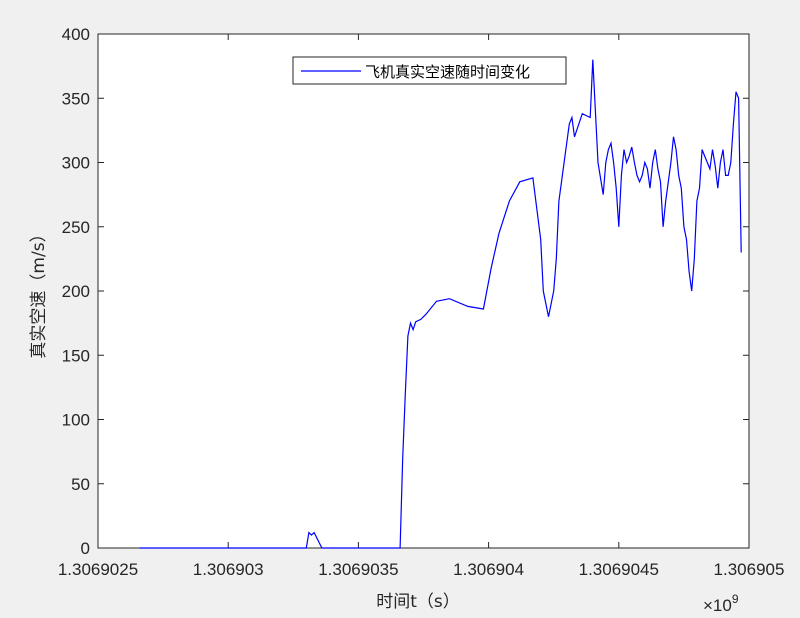 This screenshot has width=800, height=618. What do you see at coordinates (358, 569) in the screenshot?
I see `x-tick-label: 1.3069035` at bounding box center [358, 569].